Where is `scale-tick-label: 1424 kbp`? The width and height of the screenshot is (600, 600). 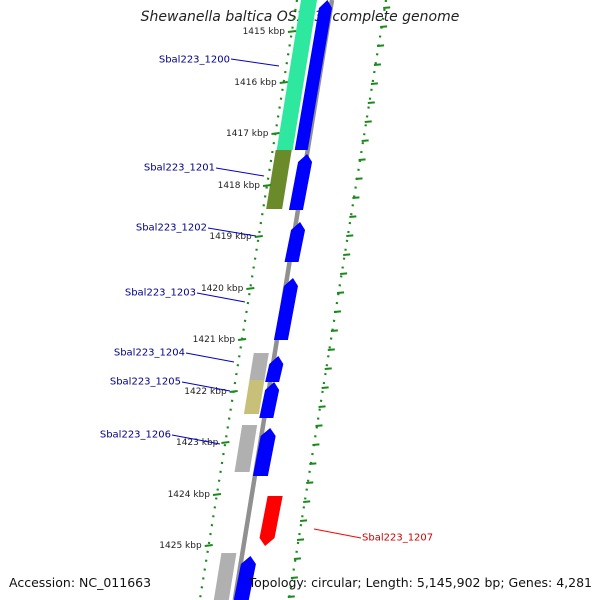 scale-tick-label: 1424 kbp is located at coordinates (189, 495).